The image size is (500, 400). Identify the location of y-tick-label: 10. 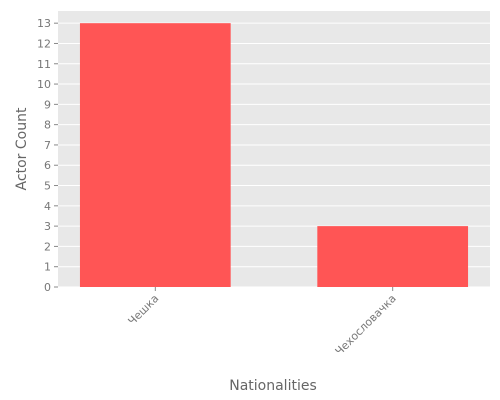
(44, 84).